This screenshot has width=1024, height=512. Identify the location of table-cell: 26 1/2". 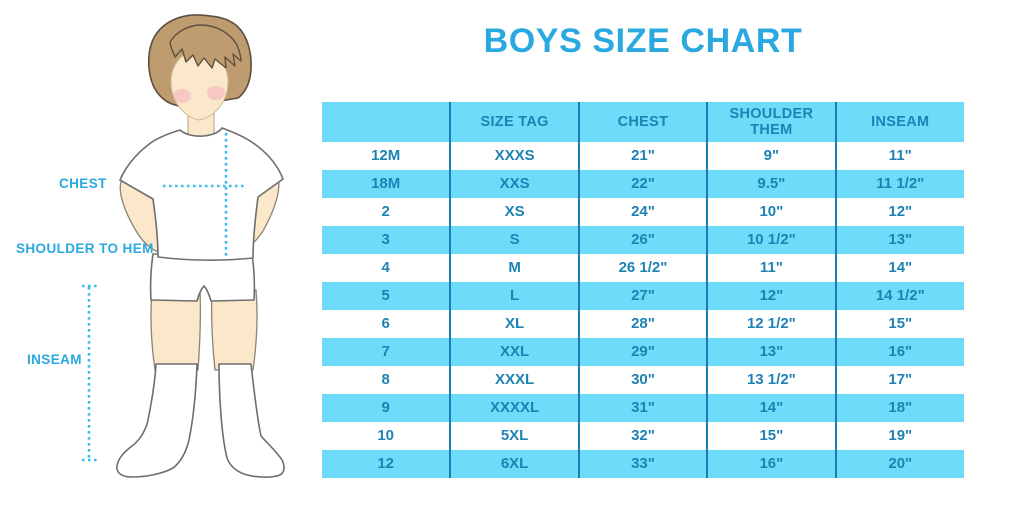
(643, 268).